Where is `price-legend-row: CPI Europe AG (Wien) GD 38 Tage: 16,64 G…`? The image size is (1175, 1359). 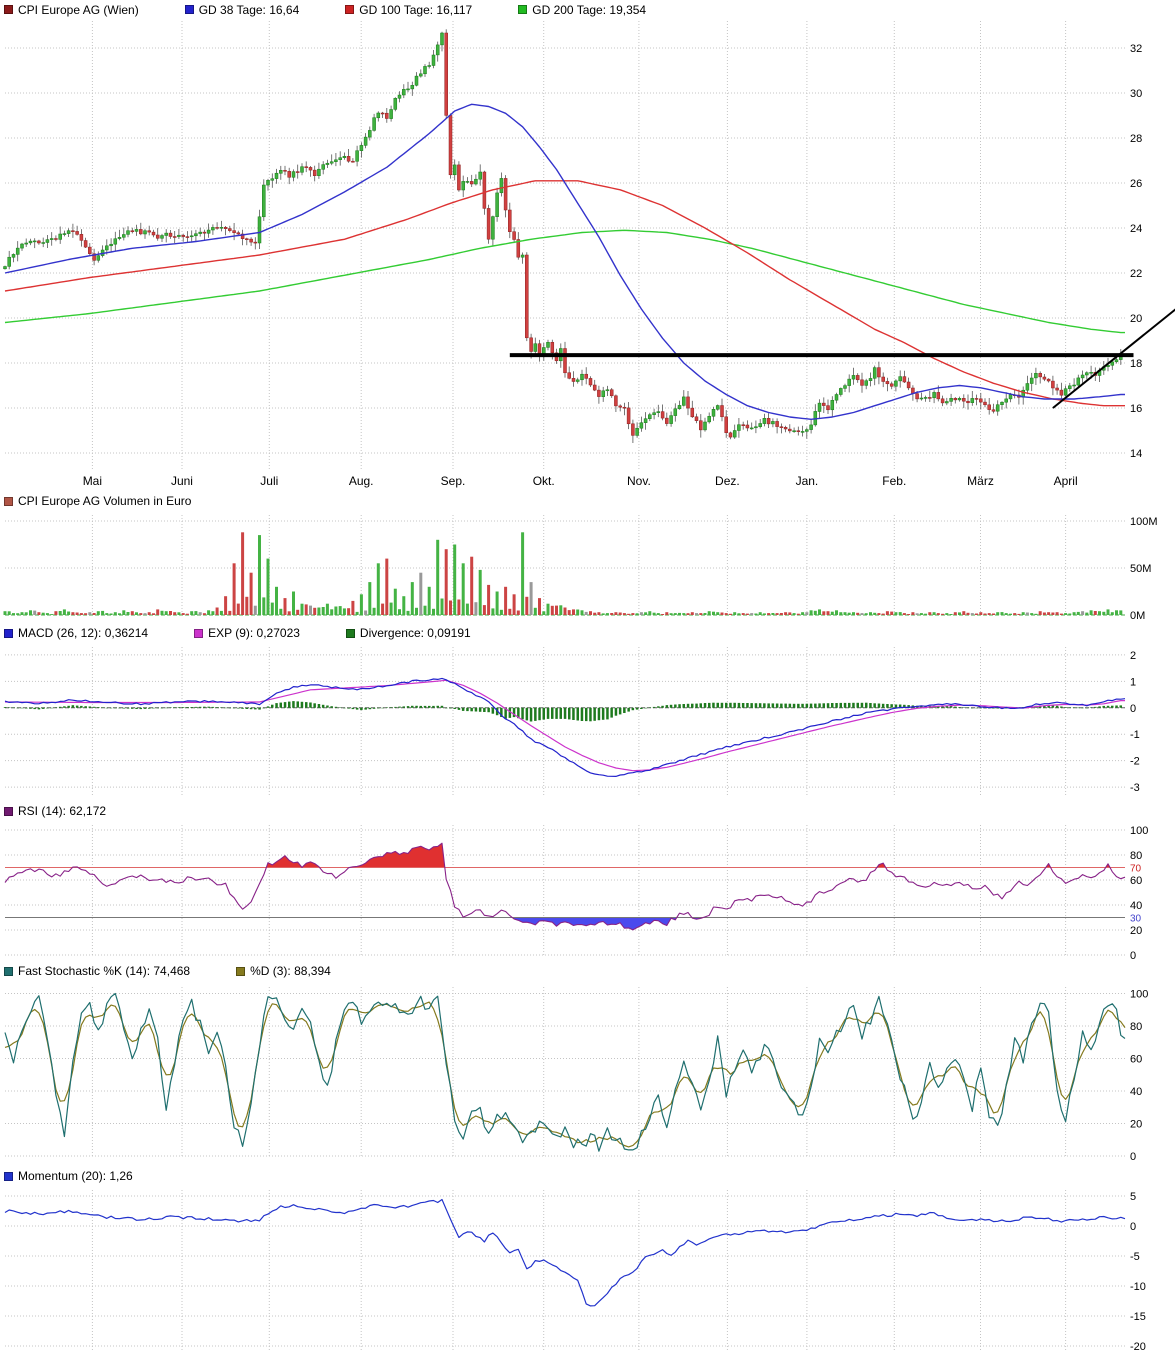 price-legend-row: CPI Europe AG (Wien) GD 38 Tage: 16,64 G… is located at coordinates (587, 9).